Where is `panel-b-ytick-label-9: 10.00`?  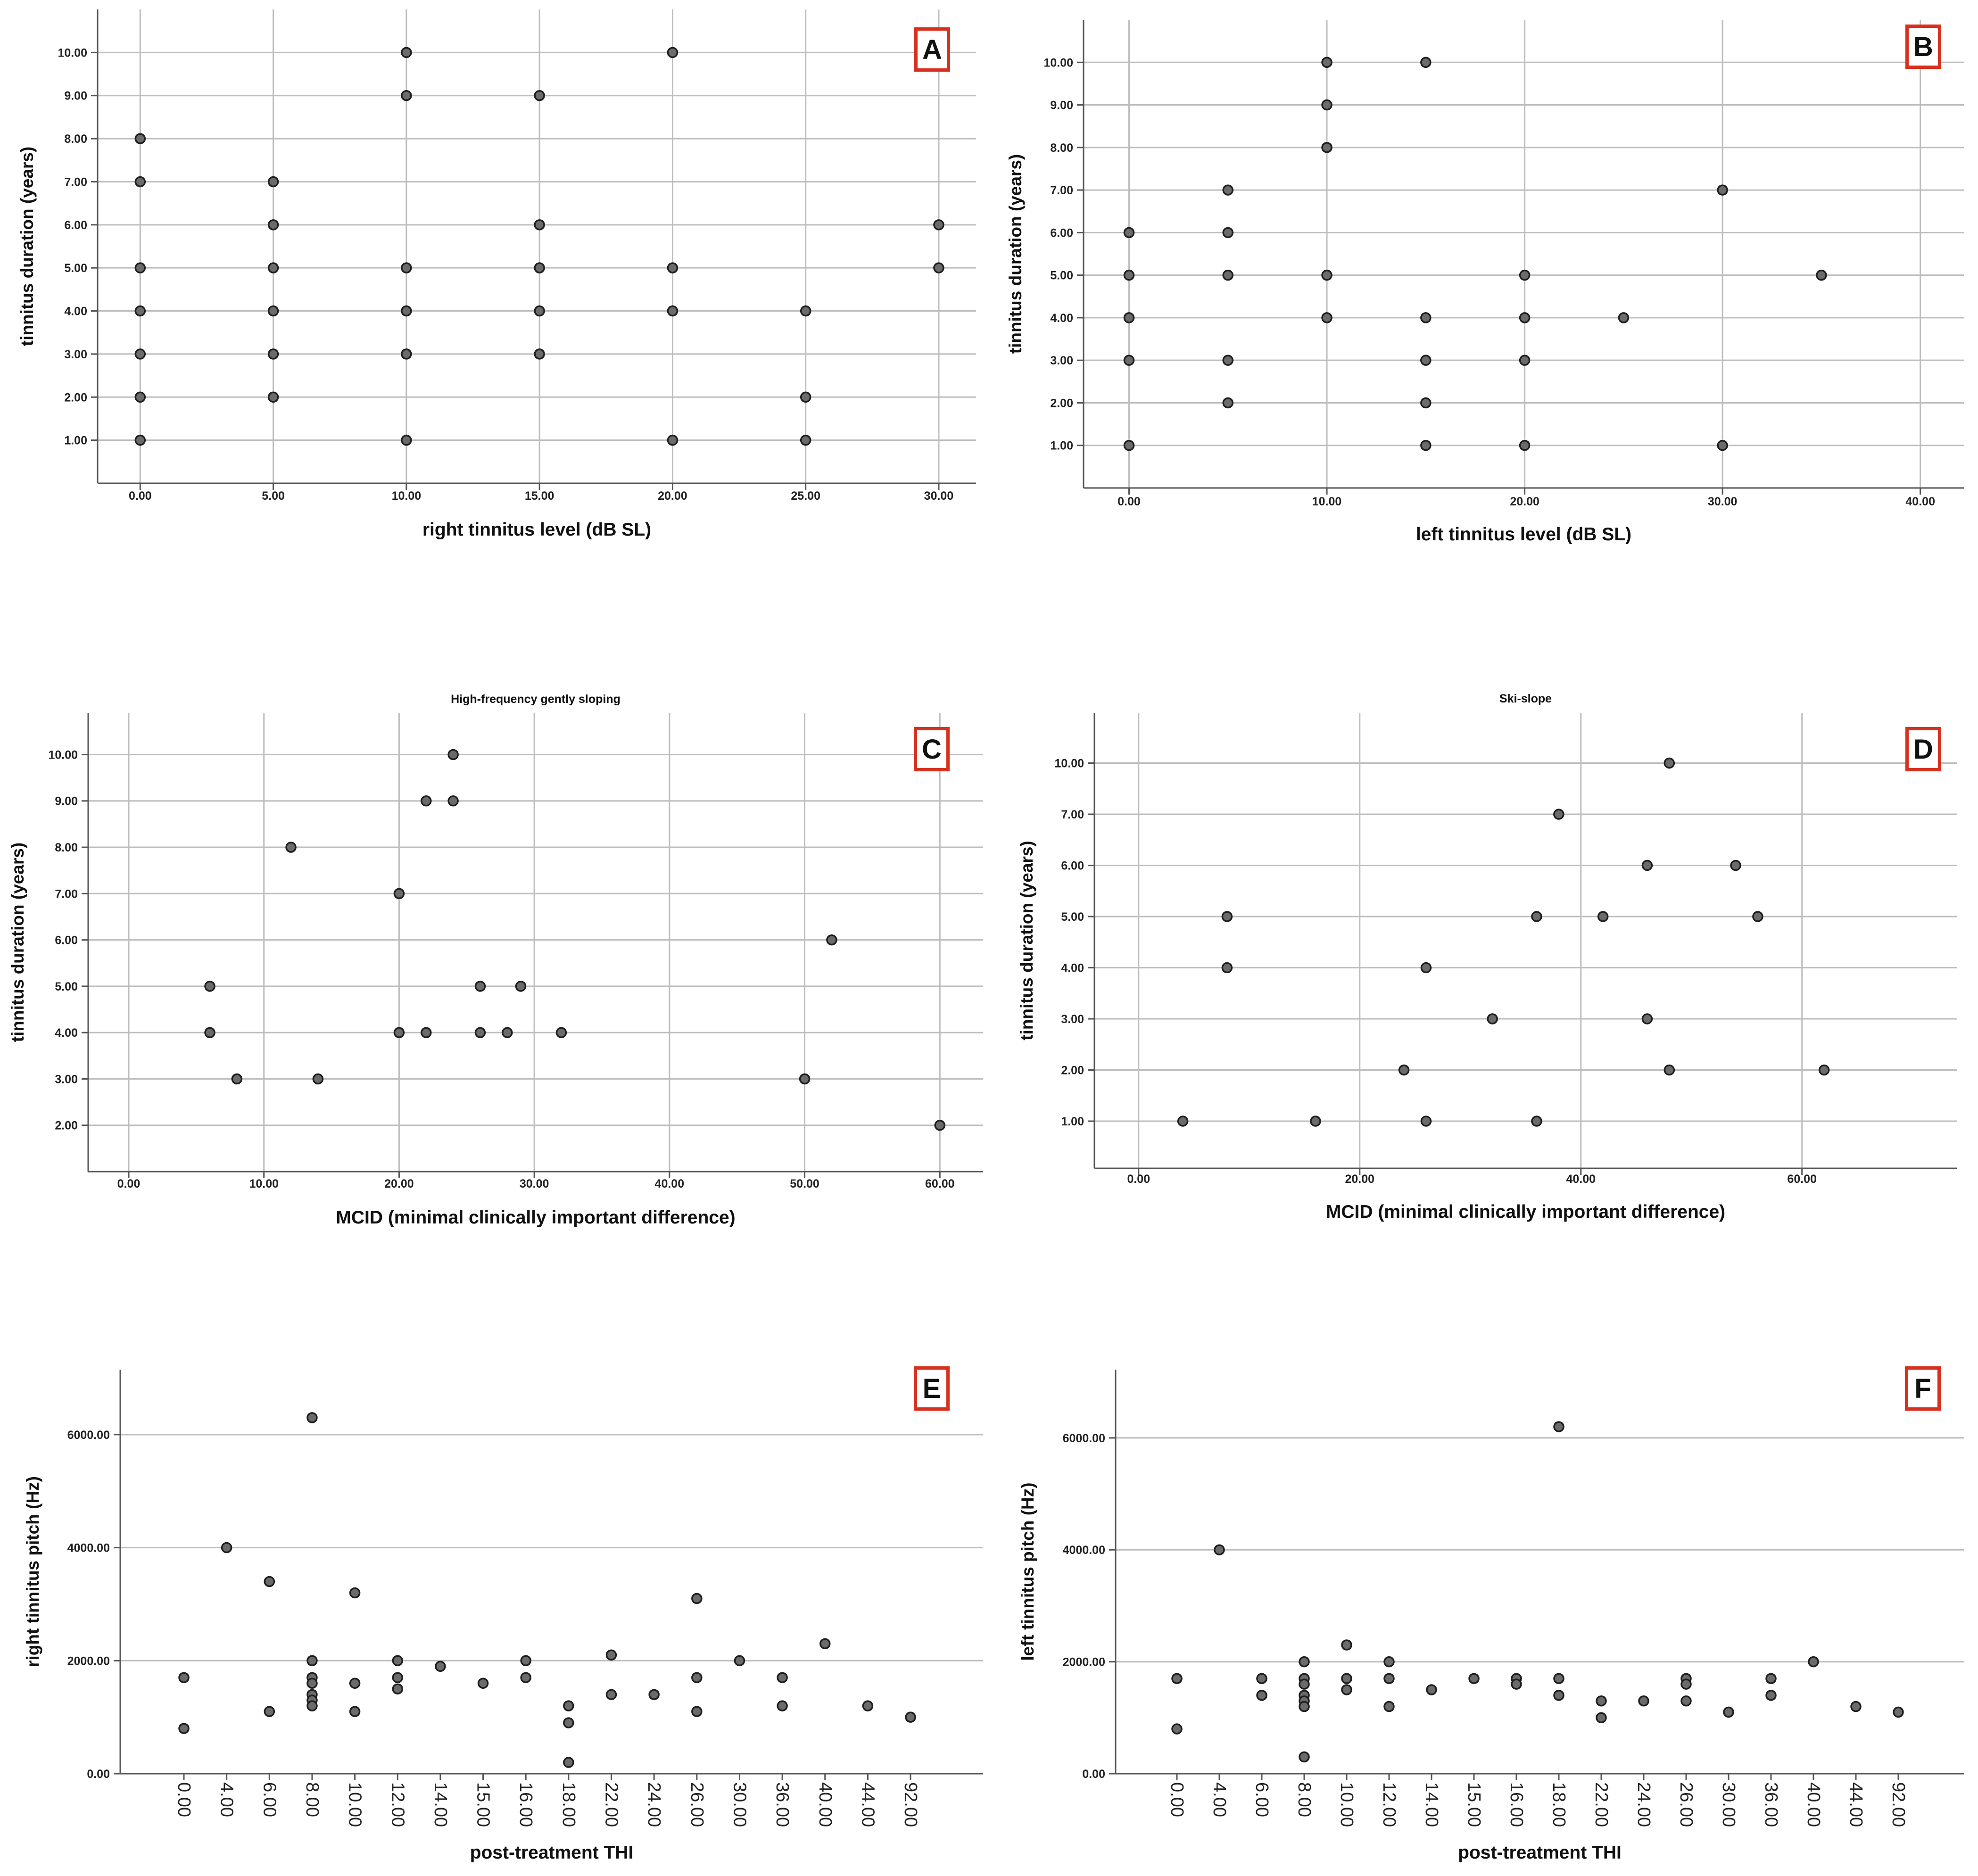
panel-b-ytick-label-9: 10.00 is located at coordinates (1058, 62).